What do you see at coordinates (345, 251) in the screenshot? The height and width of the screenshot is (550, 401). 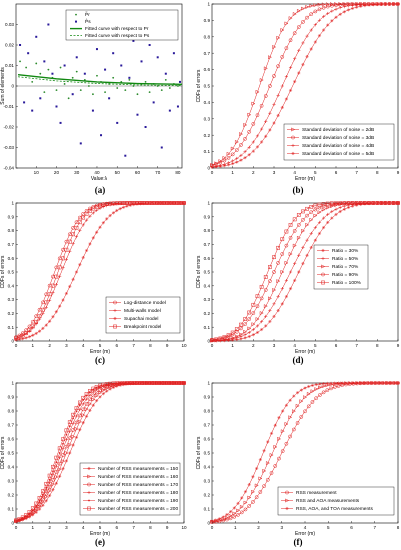 I see `legend-entry: Ratio = 30%` at bounding box center [345, 251].